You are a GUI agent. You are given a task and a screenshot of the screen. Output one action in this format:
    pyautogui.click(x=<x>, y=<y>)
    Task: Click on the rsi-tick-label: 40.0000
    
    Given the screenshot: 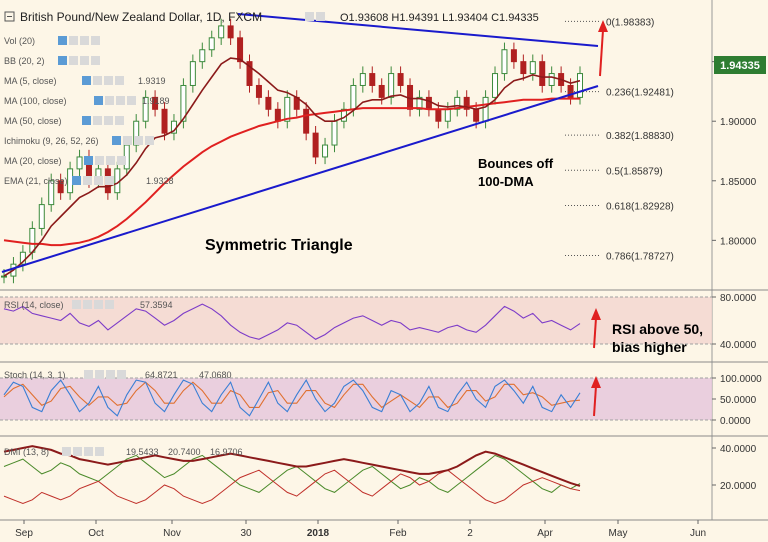 What is the action you would take?
    pyautogui.click(x=738, y=345)
    